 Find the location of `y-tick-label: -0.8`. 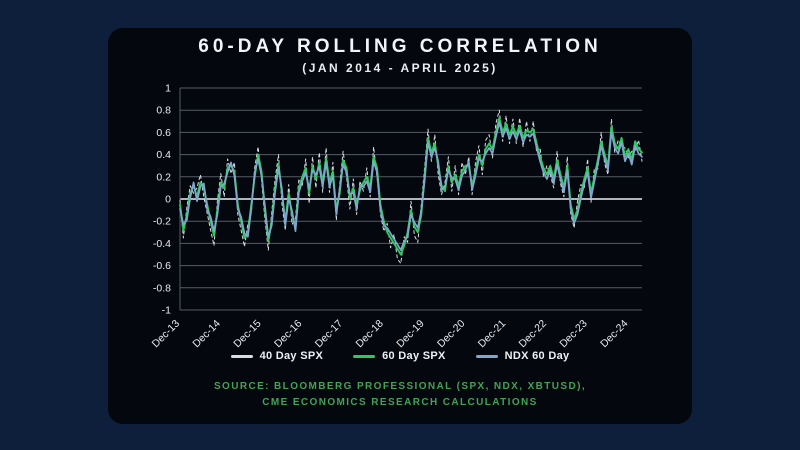

y-tick-label: -0.8 is located at coordinates (162, 288).